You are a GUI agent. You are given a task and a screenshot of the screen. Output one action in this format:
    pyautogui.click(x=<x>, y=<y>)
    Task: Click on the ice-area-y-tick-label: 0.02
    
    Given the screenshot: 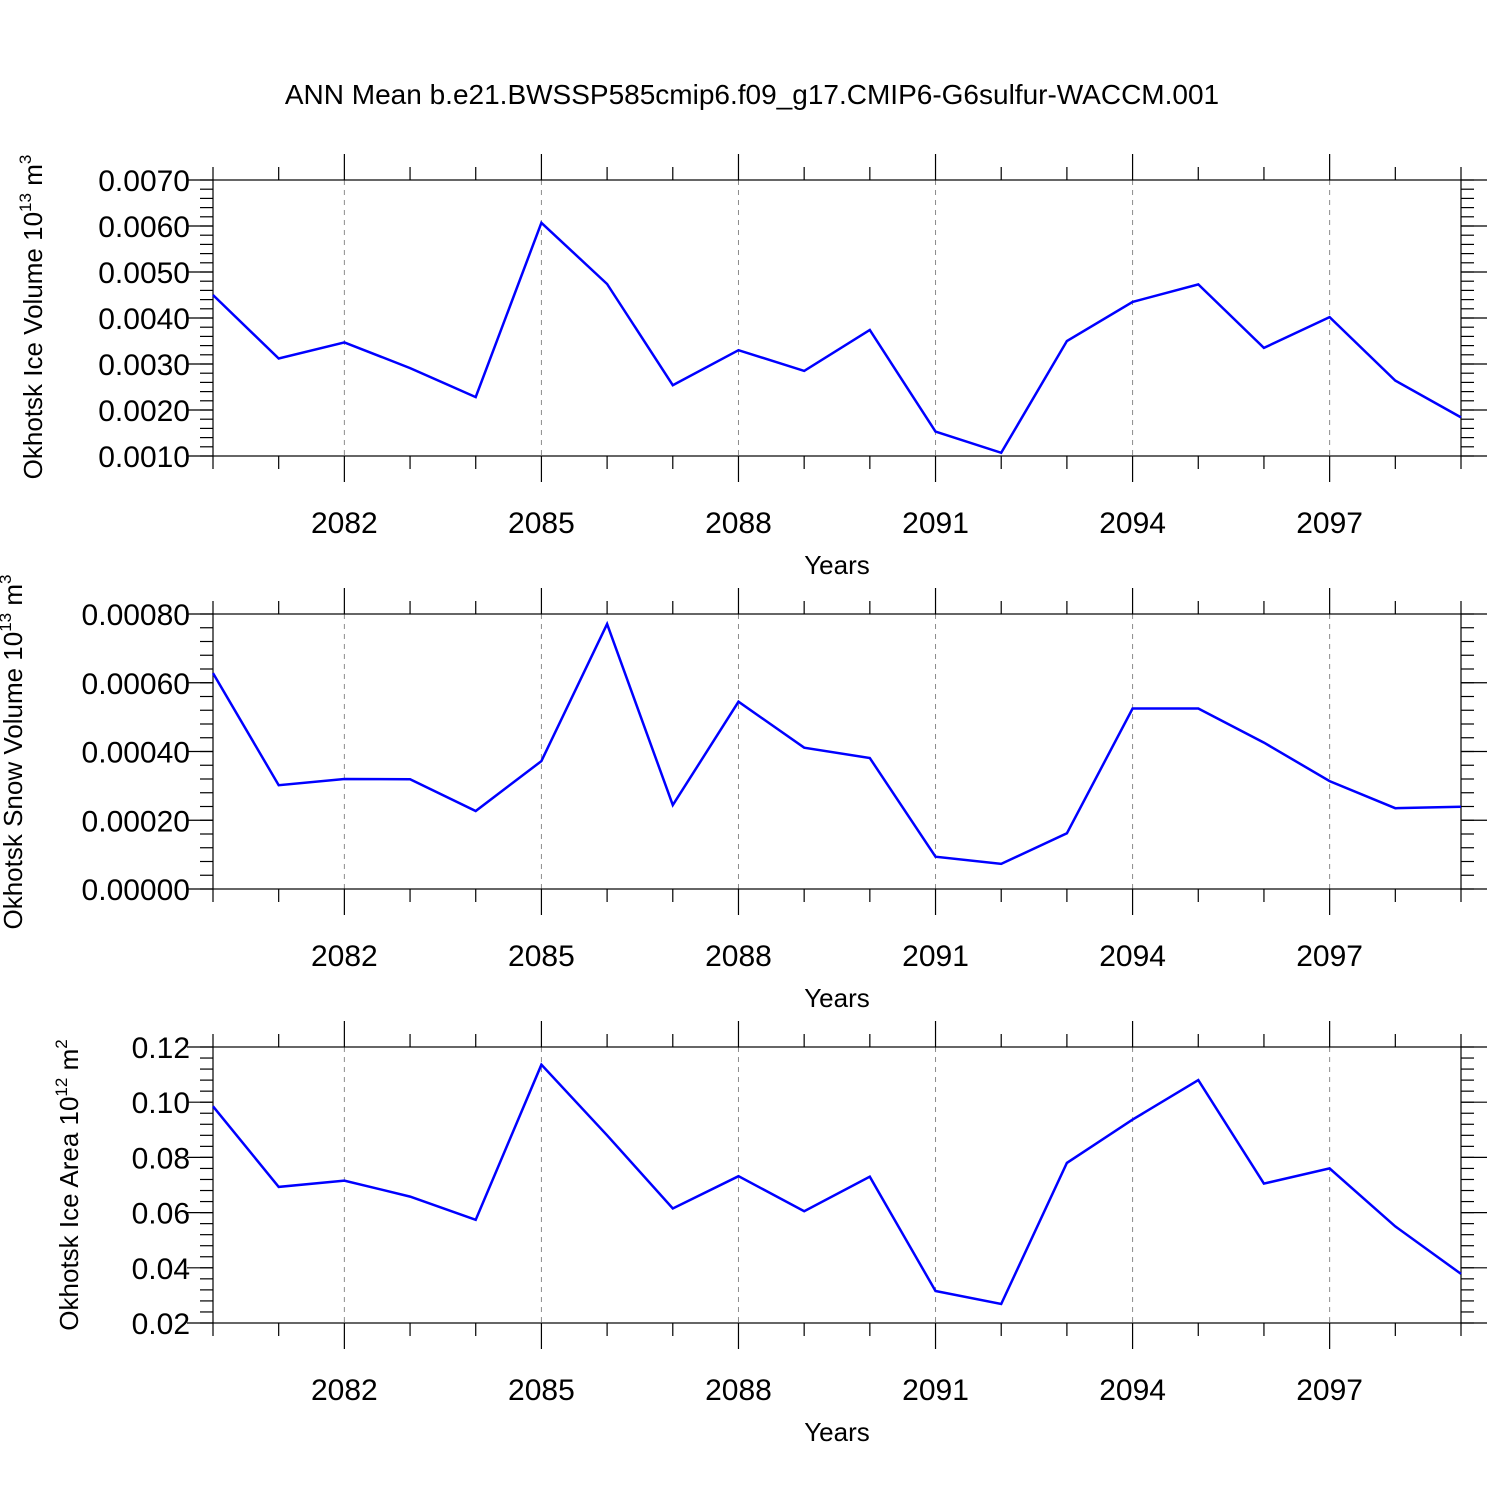 What is the action you would take?
    pyautogui.click(x=161, y=1324)
    